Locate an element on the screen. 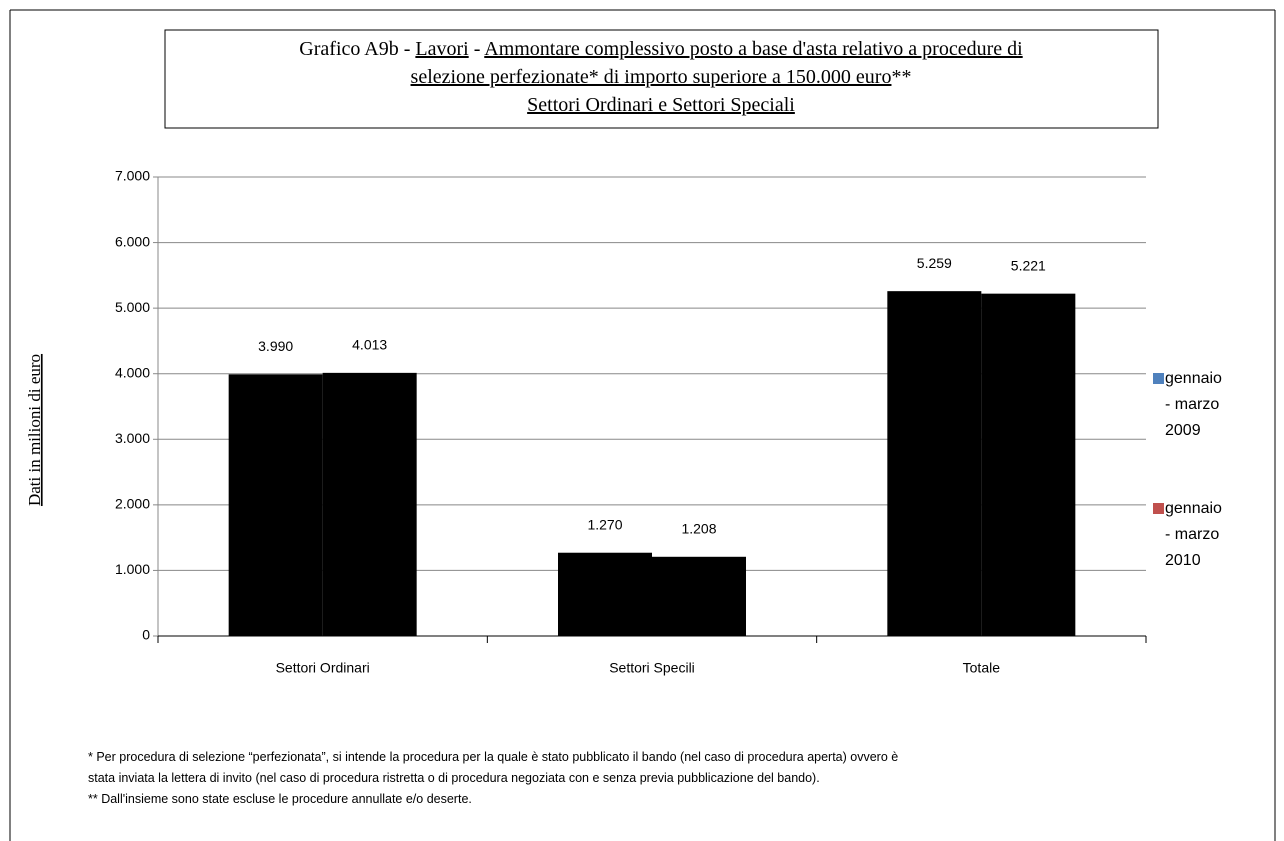 Image resolution: width=1284 pixels, height=841 pixels. data-label: 4.013 is located at coordinates (369, 345).